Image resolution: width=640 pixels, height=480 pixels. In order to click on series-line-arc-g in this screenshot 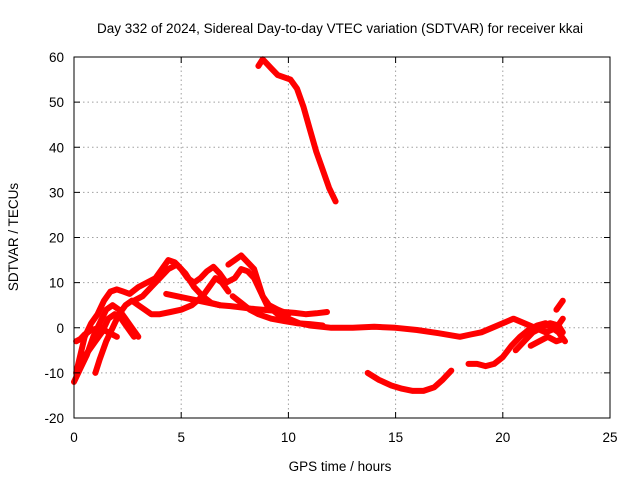, I will do `click(277, 311)`.